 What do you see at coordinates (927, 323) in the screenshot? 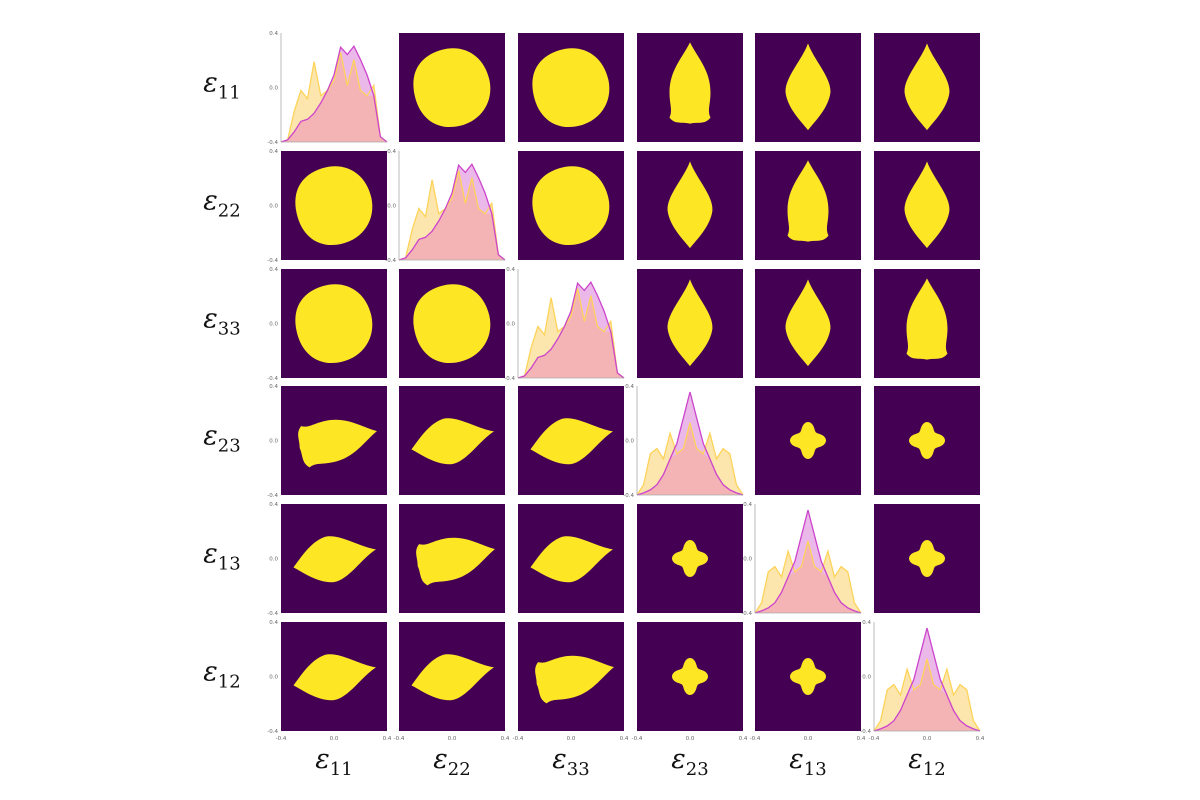
I see `panel-ε33-vs-ε12` at bounding box center [927, 323].